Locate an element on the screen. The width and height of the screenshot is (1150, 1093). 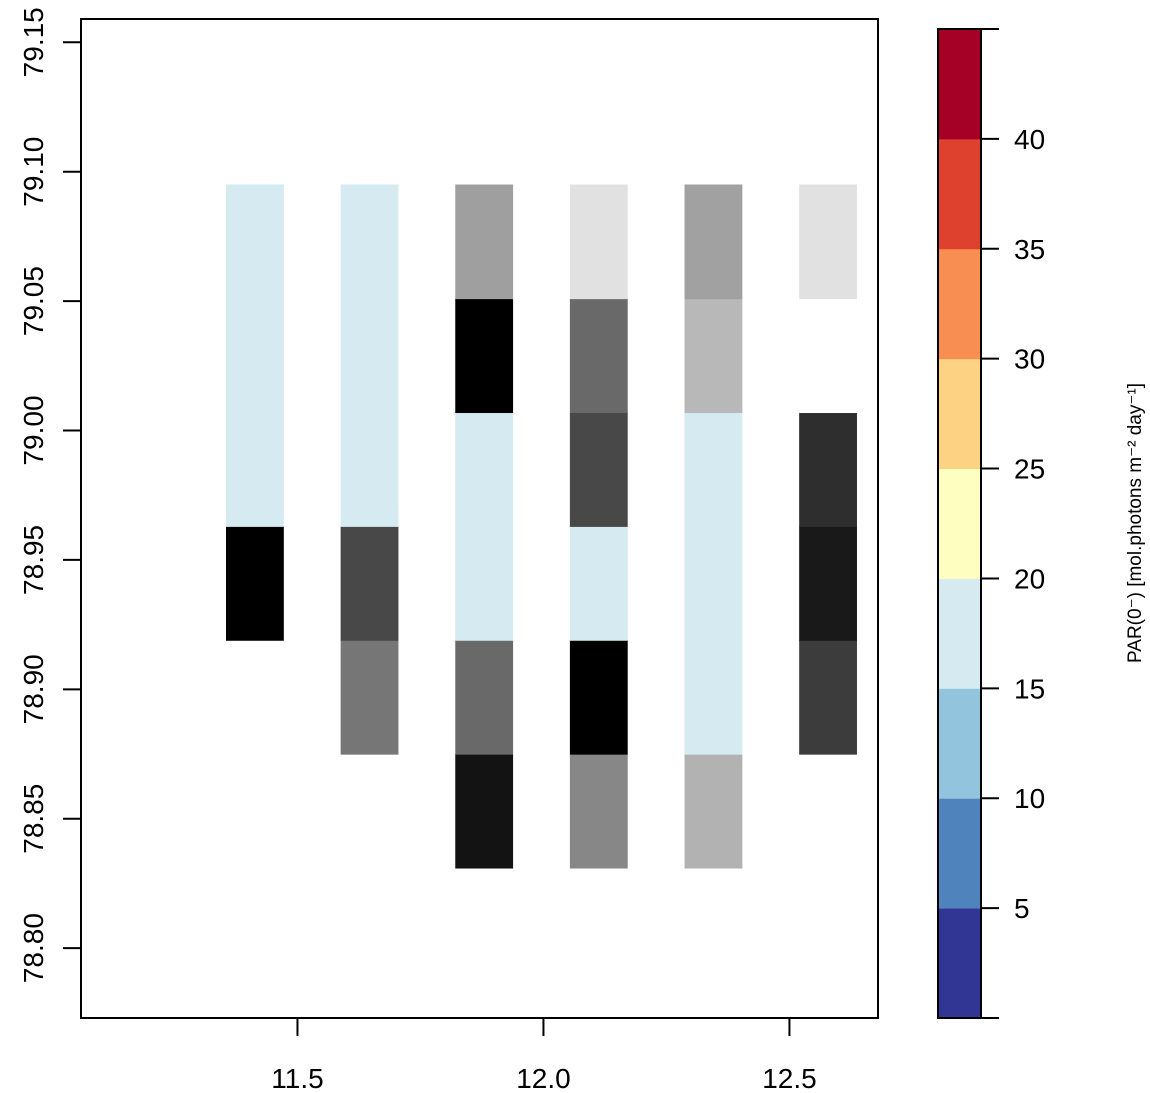
colorbar-tick-label: 35 is located at coordinates (1029, 249).